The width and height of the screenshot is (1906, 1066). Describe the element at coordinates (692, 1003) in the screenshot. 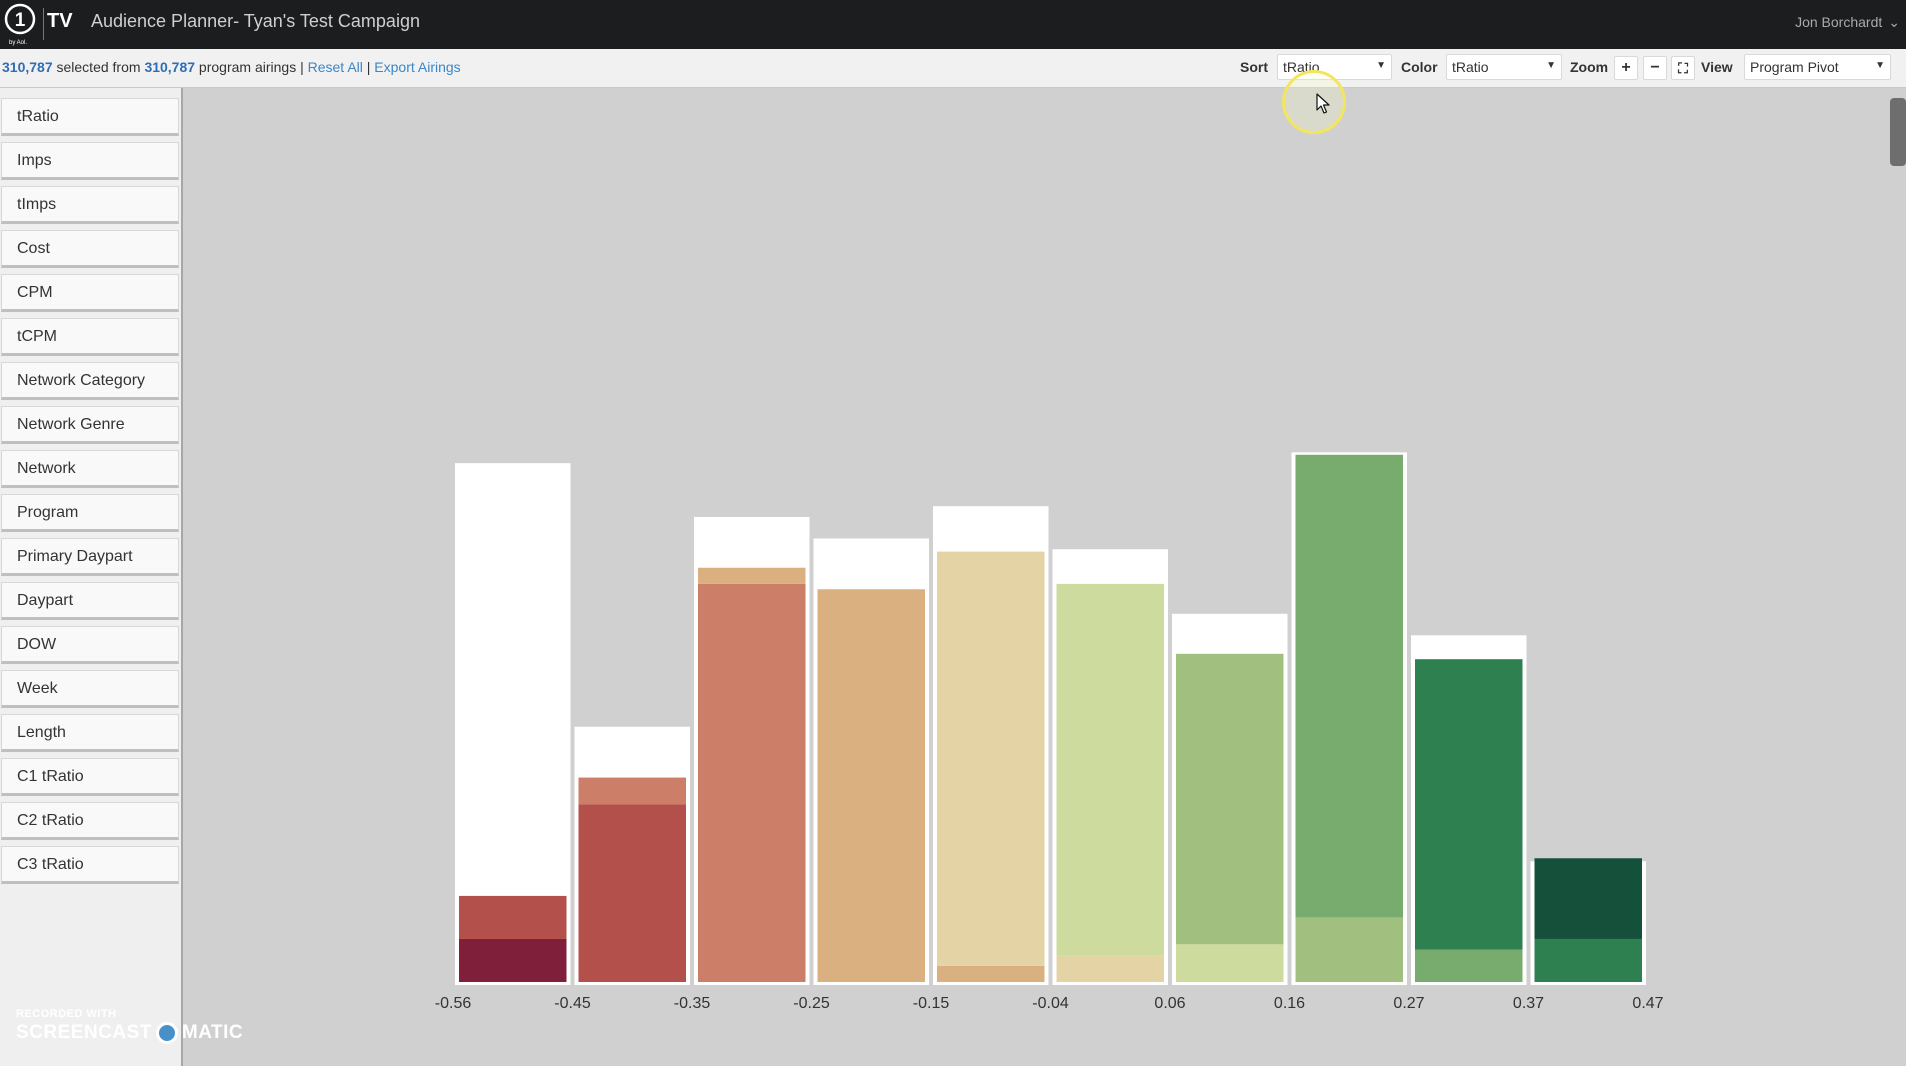

I see `x-tick-label: -0.35` at that location.